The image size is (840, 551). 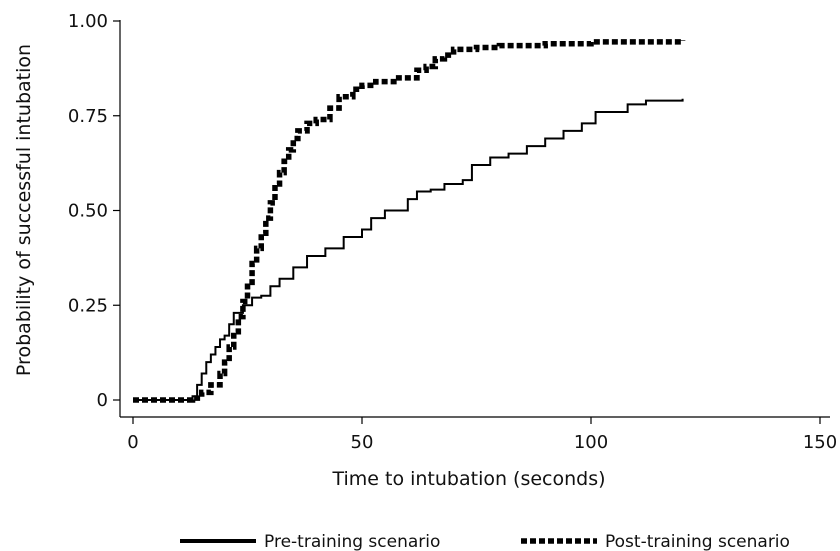 What do you see at coordinates (697, 541) in the screenshot?
I see `legend-post-label: Post-training scenario` at bounding box center [697, 541].